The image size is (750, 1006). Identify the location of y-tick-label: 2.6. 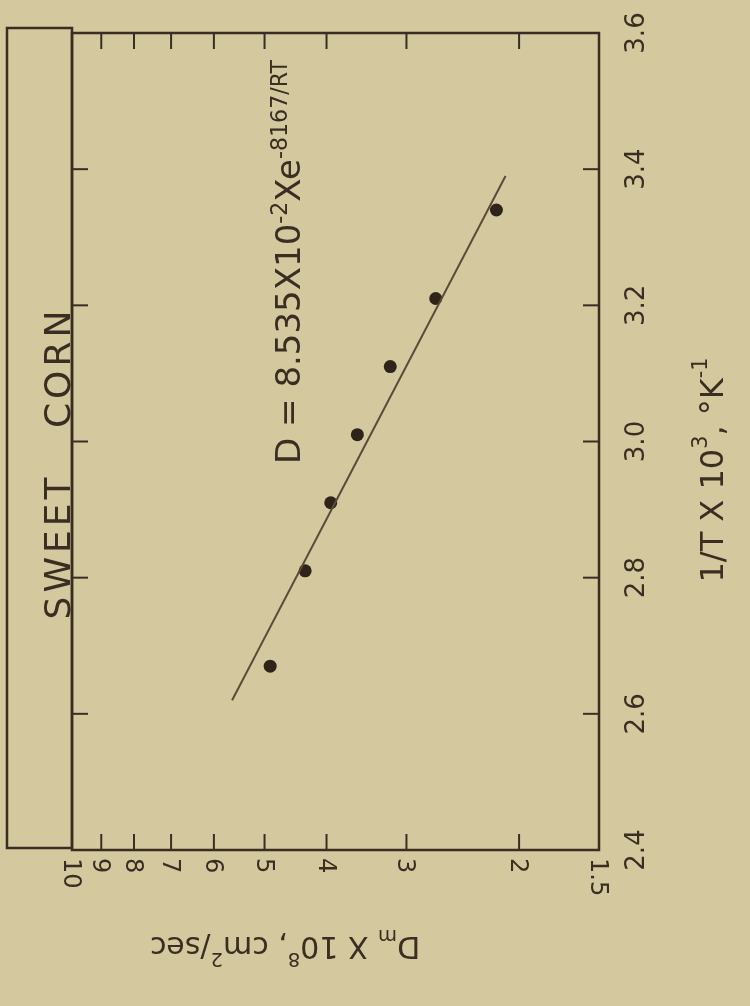
(635, 714).